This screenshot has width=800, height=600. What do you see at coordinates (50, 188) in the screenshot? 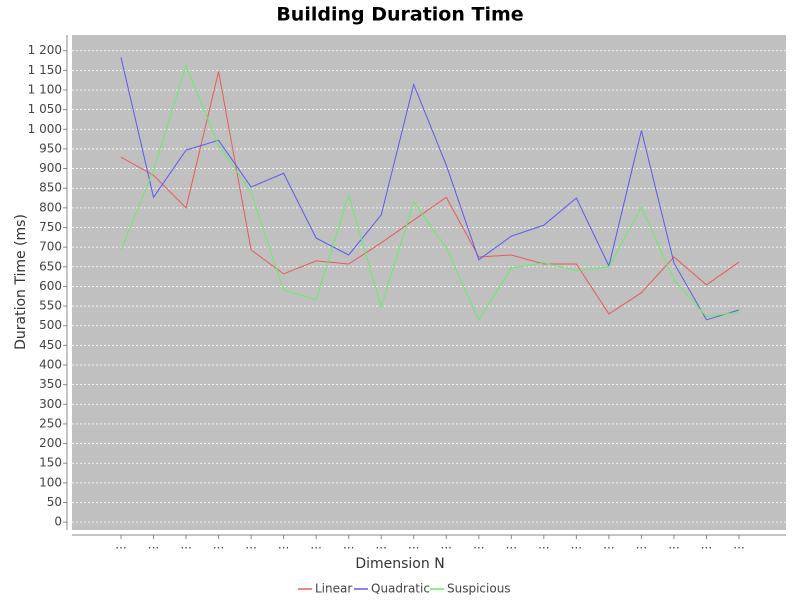
I see `y-tick-label: 850` at bounding box center [50, 188].